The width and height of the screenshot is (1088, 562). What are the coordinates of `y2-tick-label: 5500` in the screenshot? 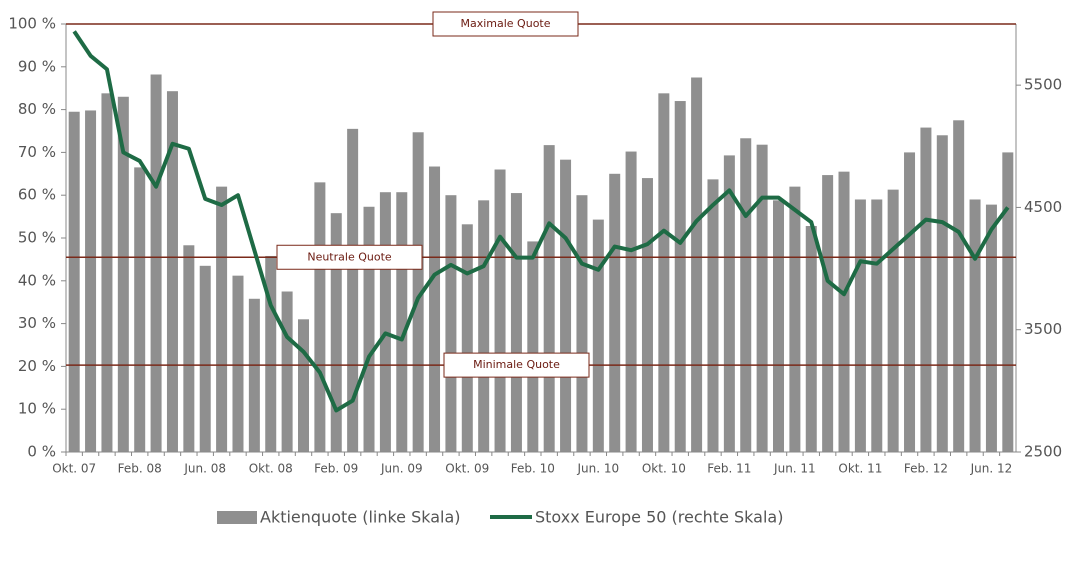 It's located at (1043, 85).